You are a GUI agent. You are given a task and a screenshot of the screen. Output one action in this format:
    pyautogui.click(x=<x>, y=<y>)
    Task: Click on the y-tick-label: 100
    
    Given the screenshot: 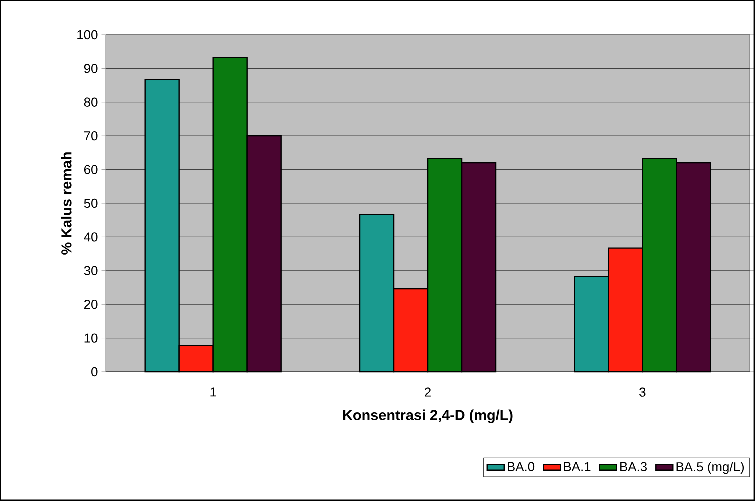 What is the action you would take?
    pyautogui.click(x=88, y=35)
    